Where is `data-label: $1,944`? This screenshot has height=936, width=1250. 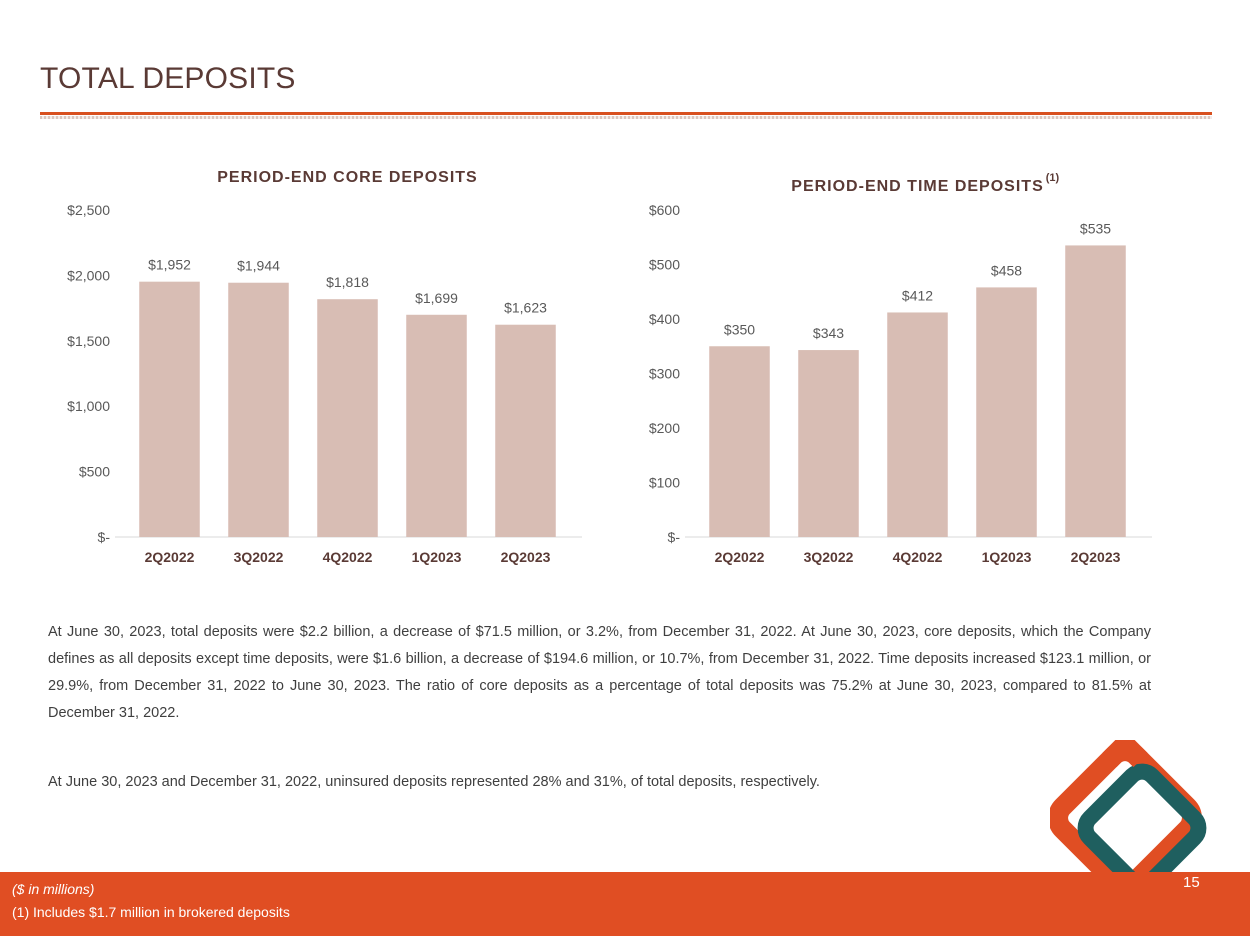
data-label: $1,944 is located at coordinates (258, 266).